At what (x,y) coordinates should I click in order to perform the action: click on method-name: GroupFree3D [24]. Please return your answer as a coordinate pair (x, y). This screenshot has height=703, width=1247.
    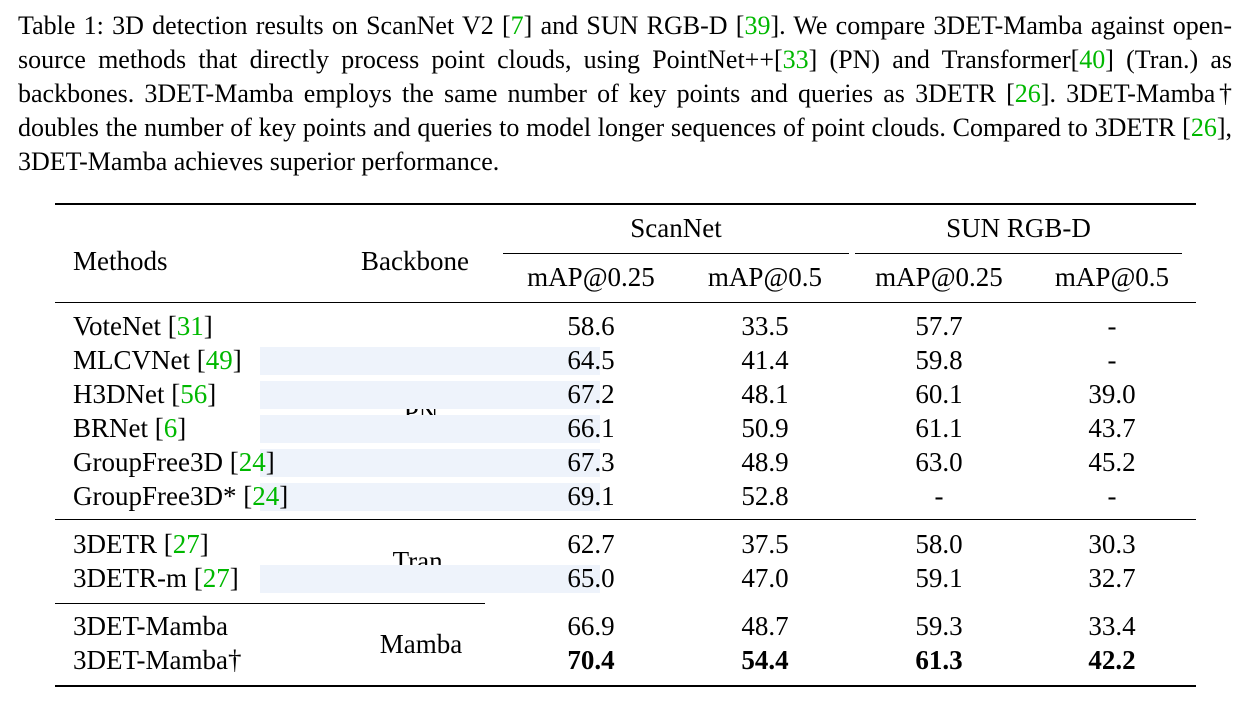
    Looking at the image, I should click on (174, 462).